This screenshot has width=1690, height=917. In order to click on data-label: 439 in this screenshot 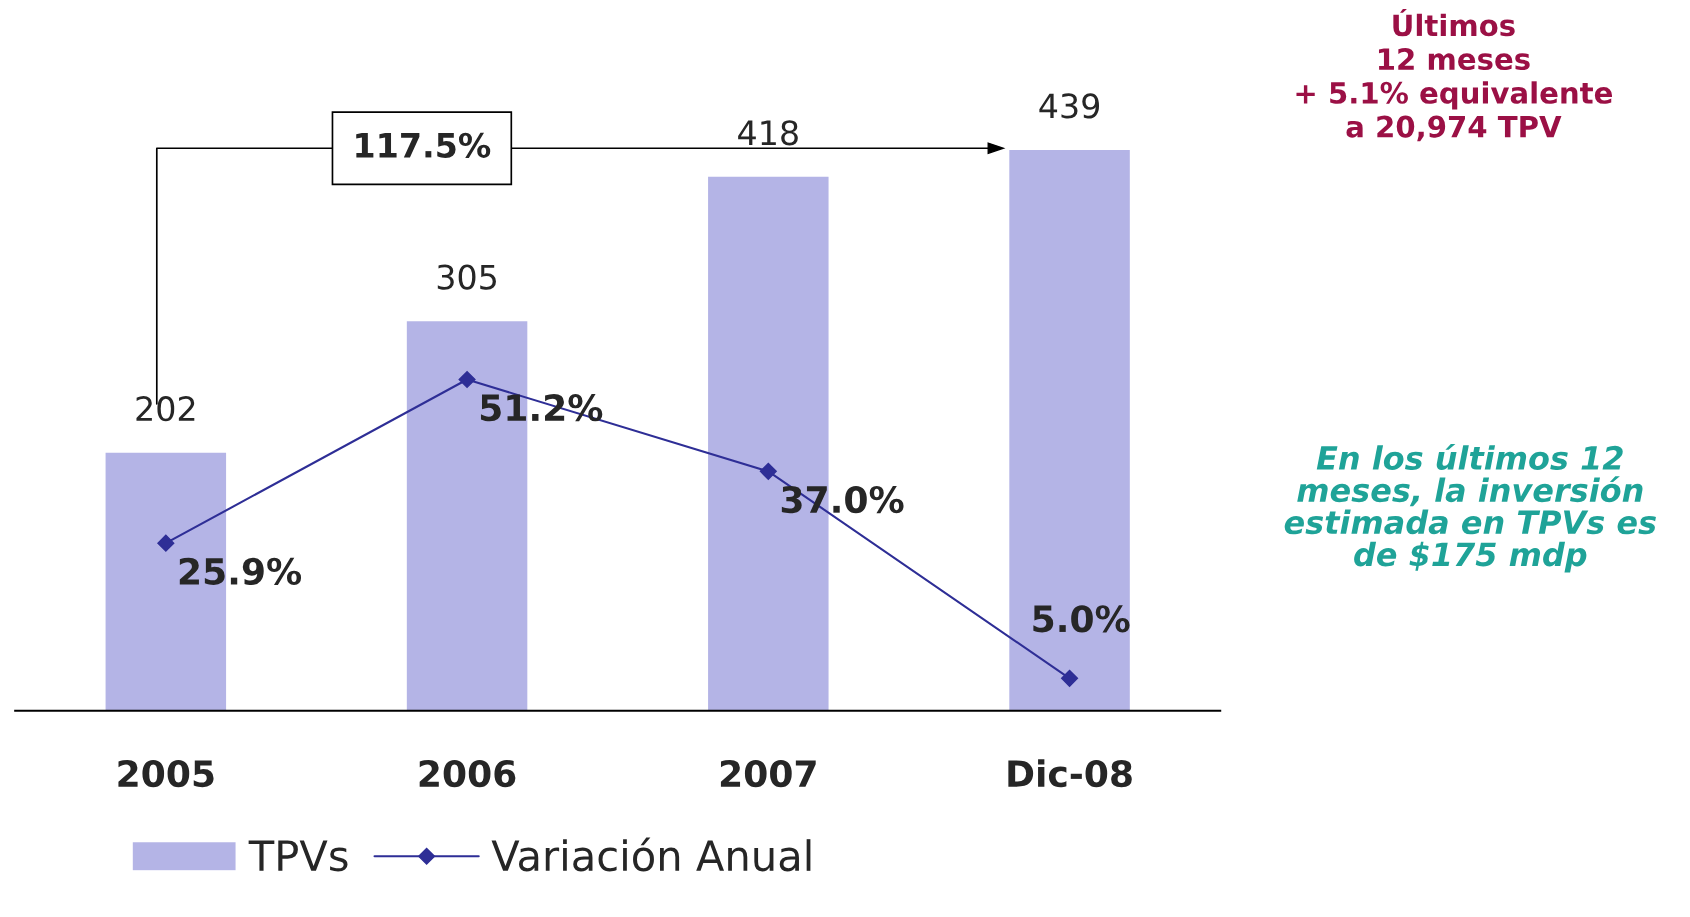, I will do `click(1069, 106)`.